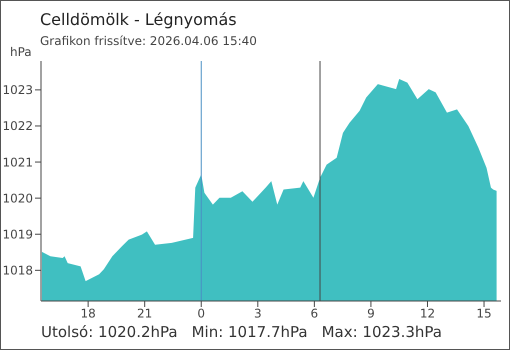 The height and width of the screenshot is (350, 510). What do you see at coordinates (17, 234) in the screenshot?
I see `y-tick-label: 1019` at bounding box center [17, 234].